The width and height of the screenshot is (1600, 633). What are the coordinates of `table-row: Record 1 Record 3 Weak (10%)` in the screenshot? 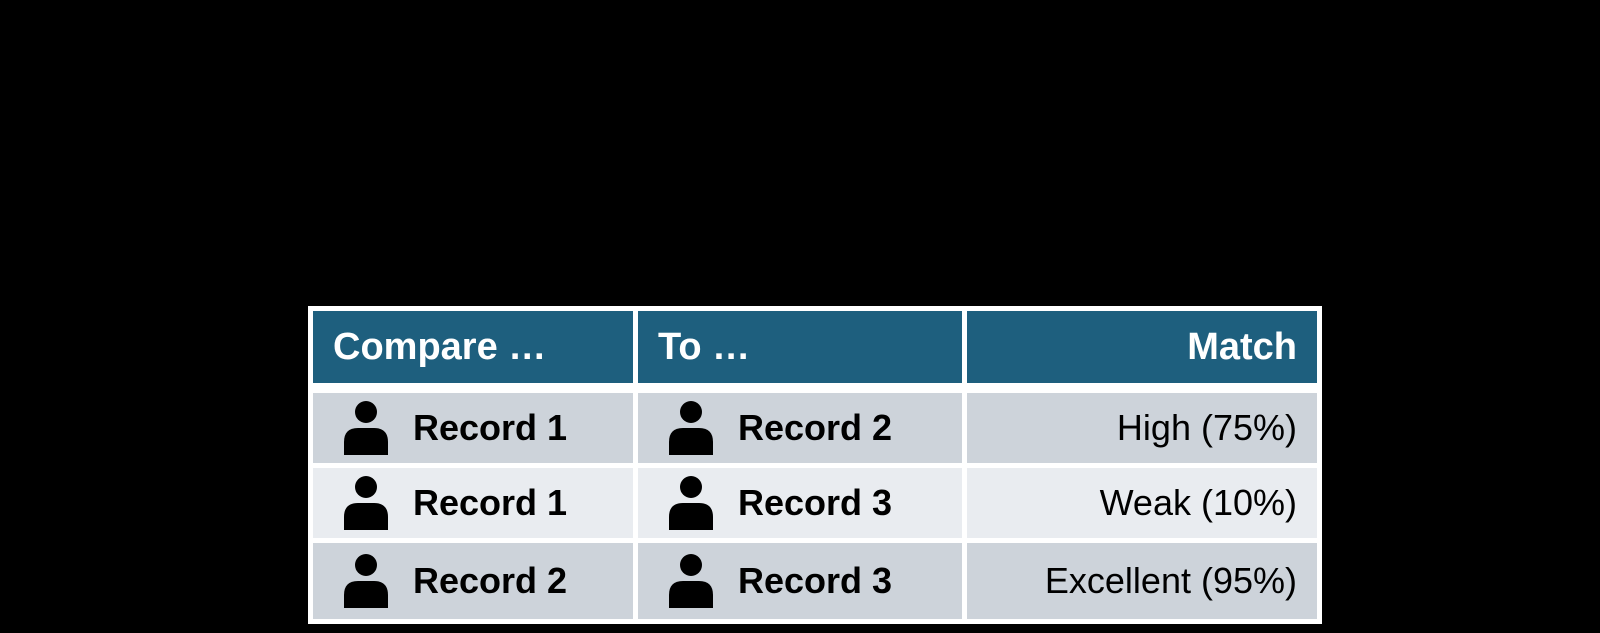 It's located at (815, 503).